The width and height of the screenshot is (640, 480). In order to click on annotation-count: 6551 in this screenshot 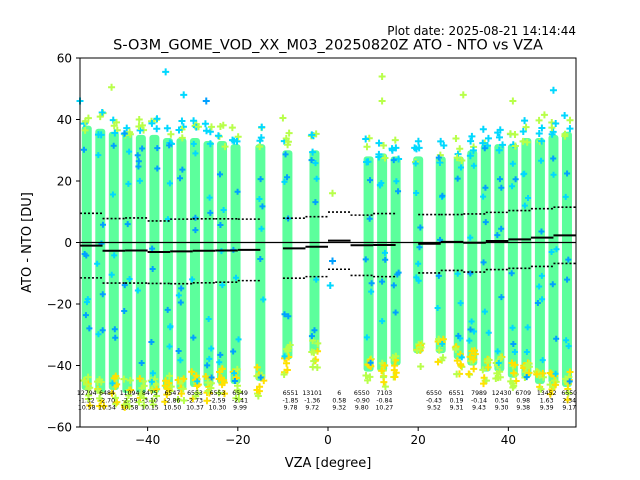, I will do `click(457, 393)`.